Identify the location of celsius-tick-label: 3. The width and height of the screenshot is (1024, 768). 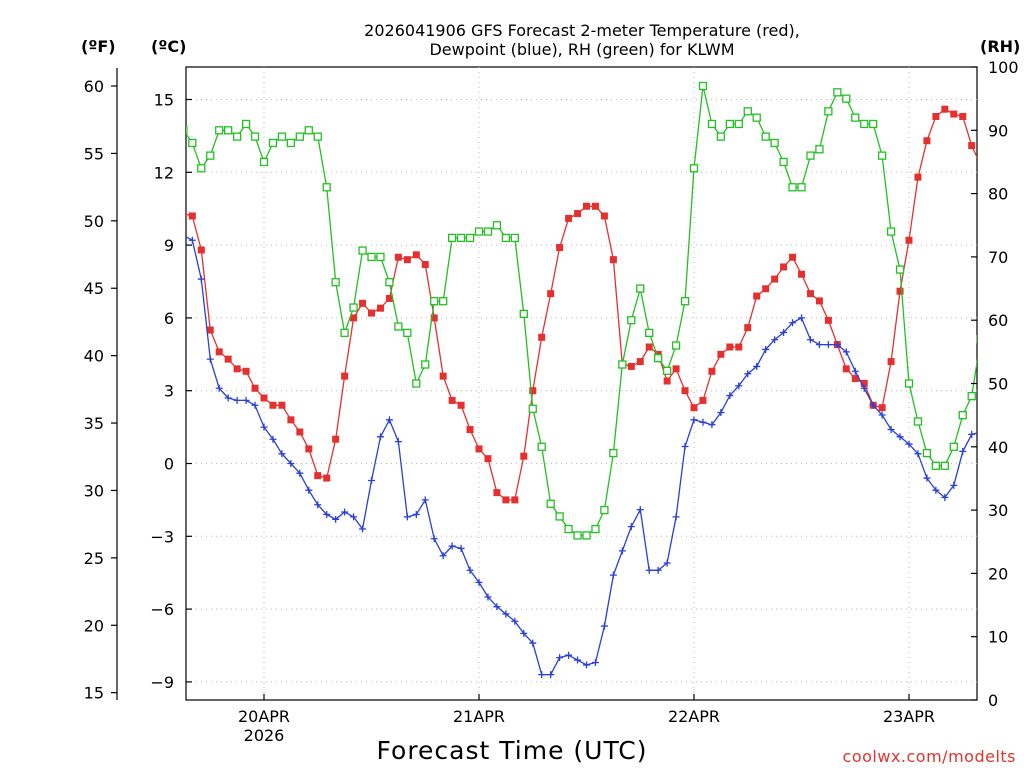
(169, 391).